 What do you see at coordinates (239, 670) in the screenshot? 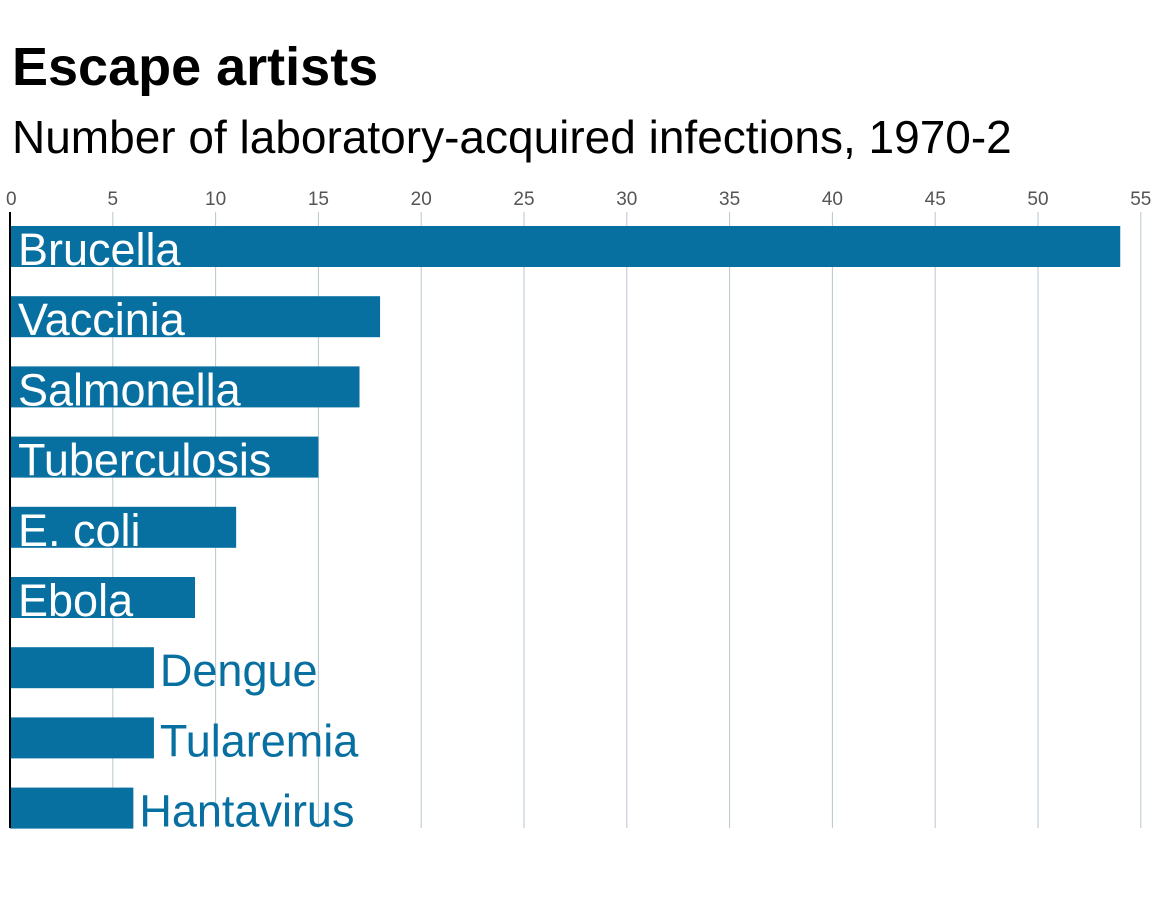
I see `bar-label: Dengue` at bounding box center [239, 670].